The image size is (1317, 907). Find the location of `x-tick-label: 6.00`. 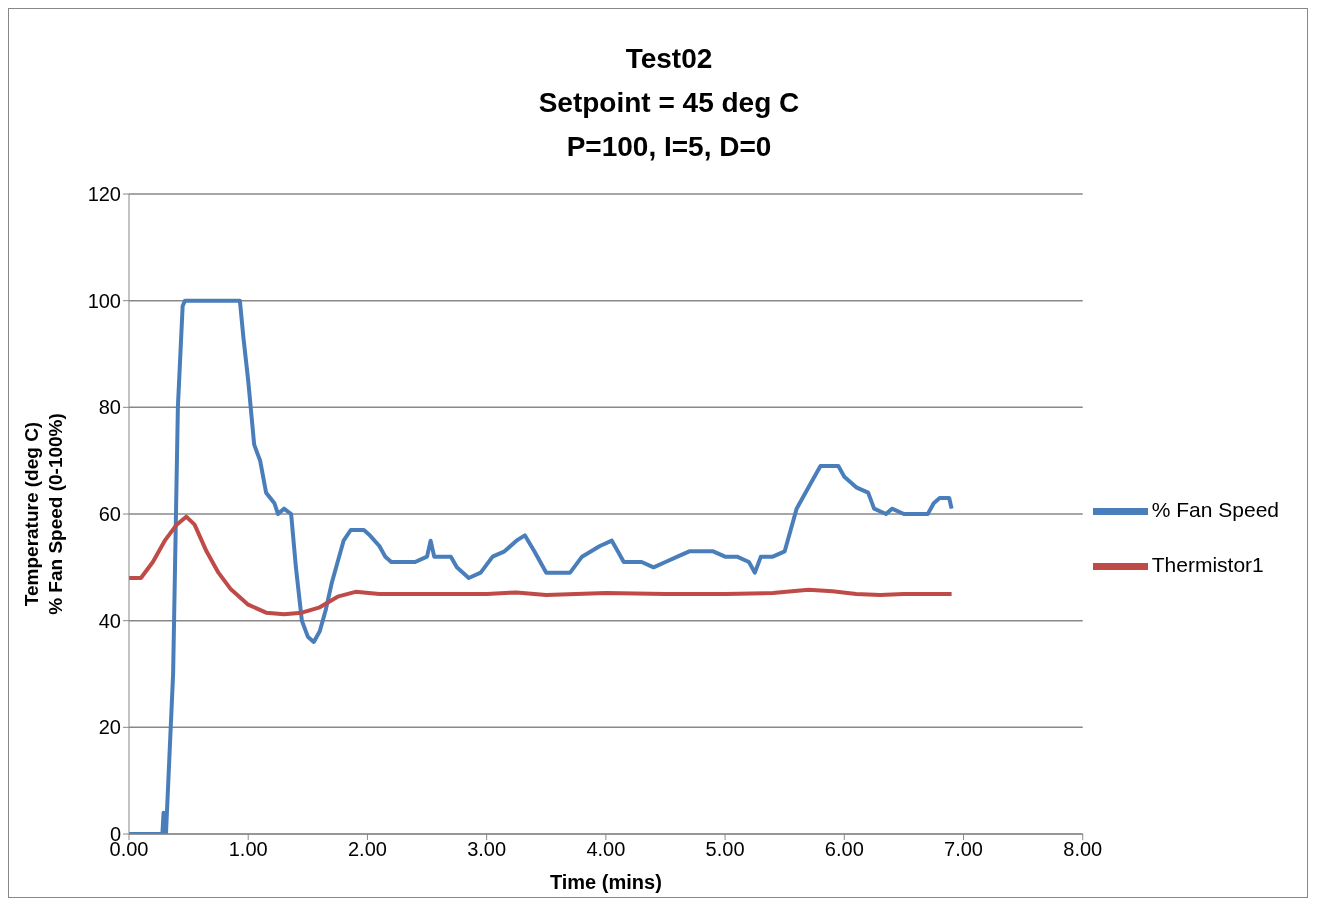

x-tick-label: 6.00 is located at coordinates (844, 849).